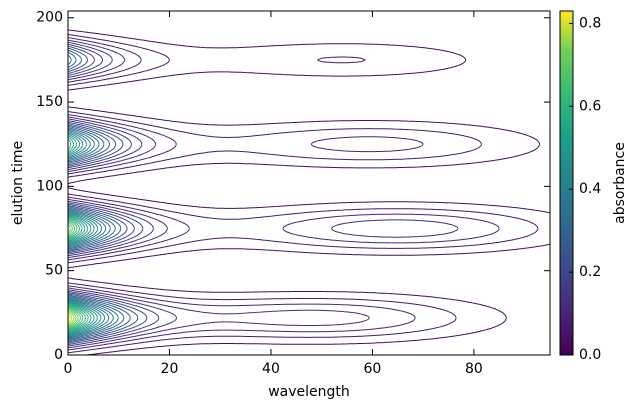 This screenshot has height=411, width=637. What do you see at coordinates (49, 102) in the screenshot?
I see `y-tick-label: 150` at bounding box center [49, 102].